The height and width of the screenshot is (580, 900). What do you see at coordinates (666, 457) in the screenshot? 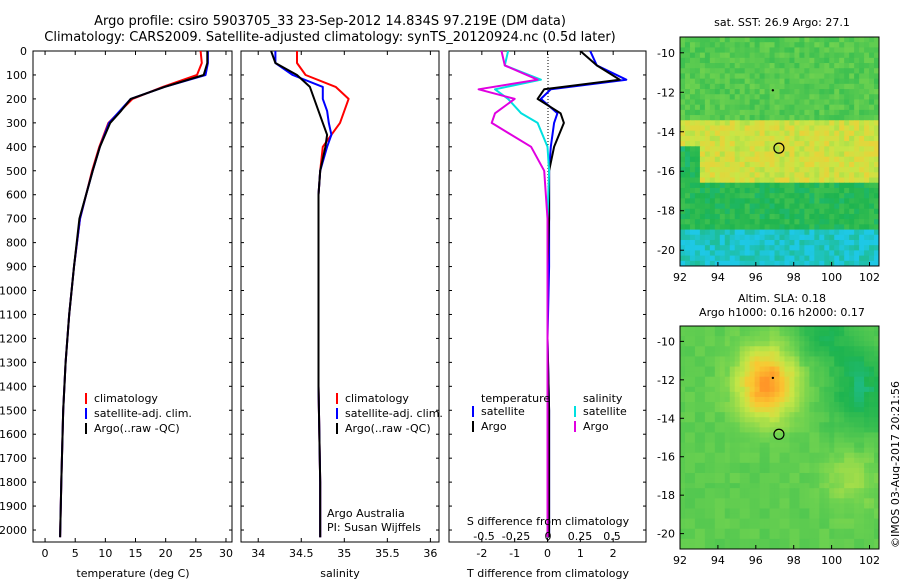
I see `map-y-tick-label: -16` at bounding box center [666, 457].